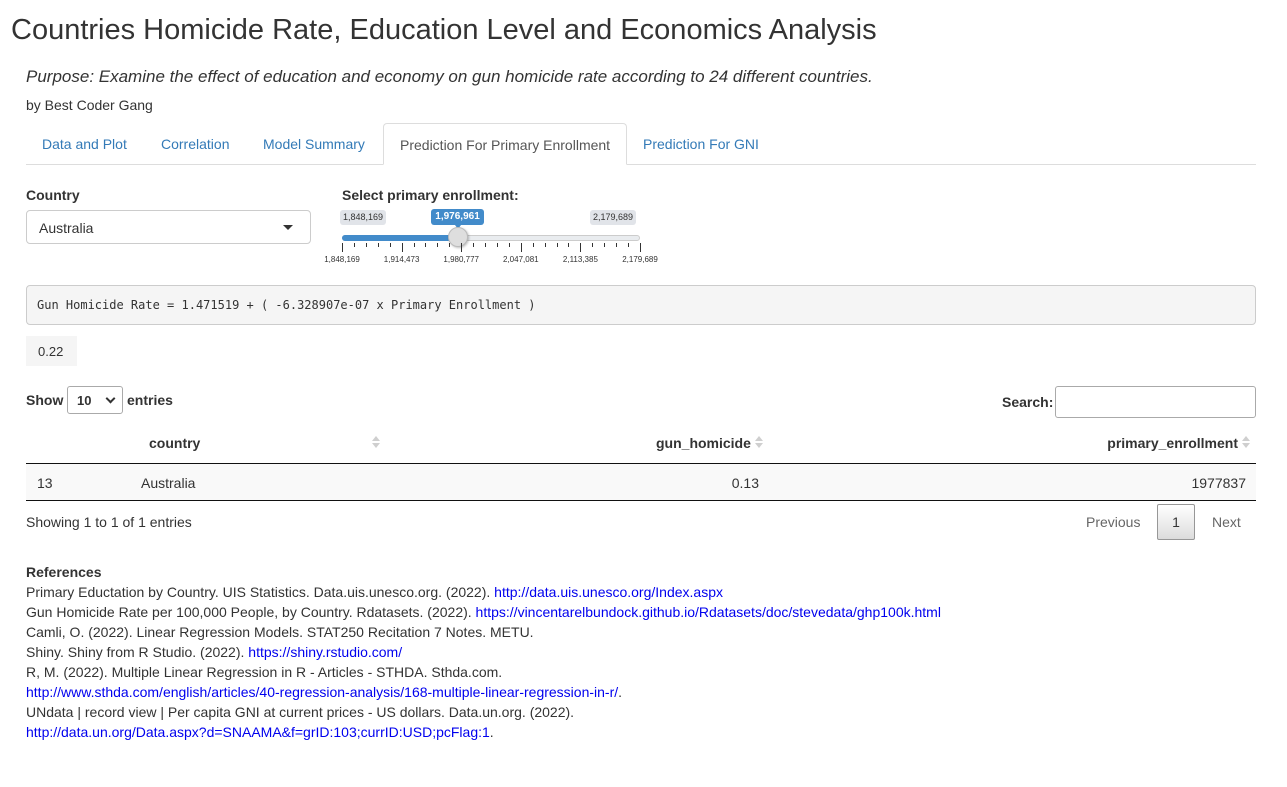 The image size is (1287, 787). I want to click on reference-link: http://data.uis.unesco.org/Index.aspx, so click(608, 592).